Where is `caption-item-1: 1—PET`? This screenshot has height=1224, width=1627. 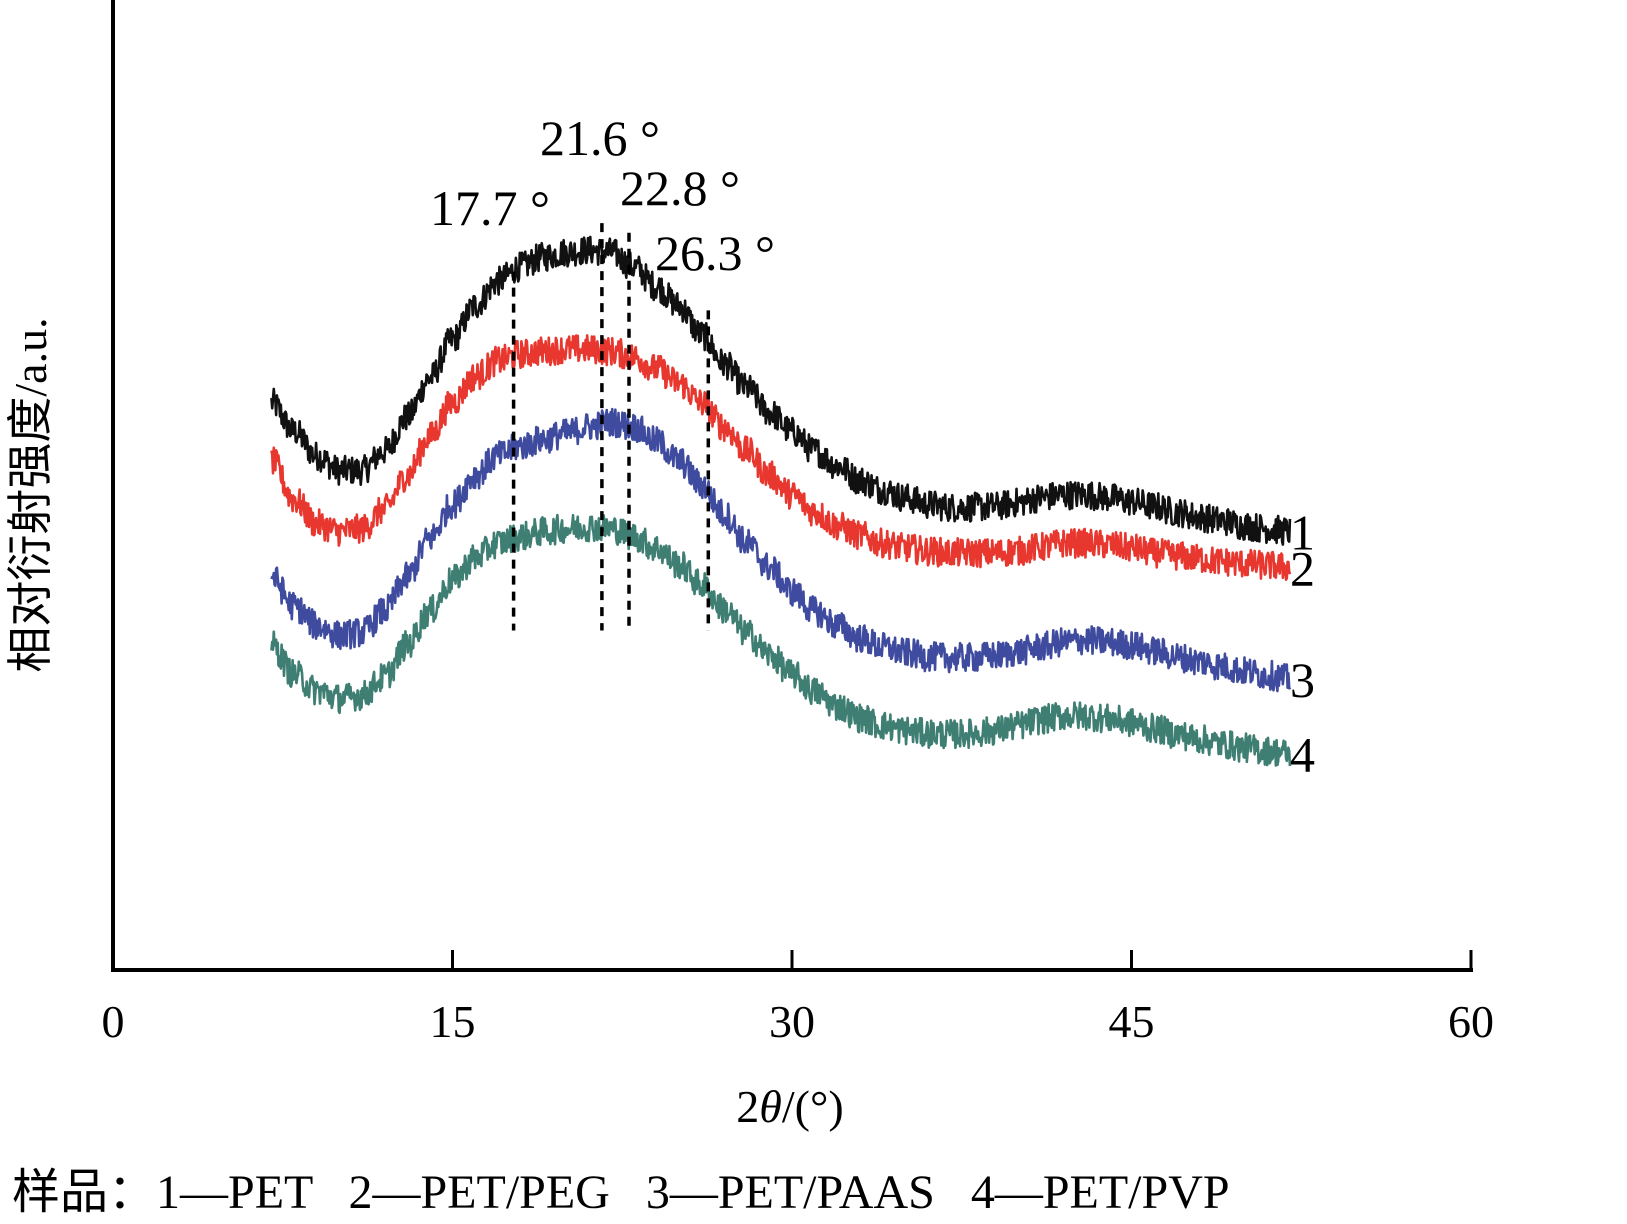
caption-item-1: 1—PET is located at coordinates (234, 1192).